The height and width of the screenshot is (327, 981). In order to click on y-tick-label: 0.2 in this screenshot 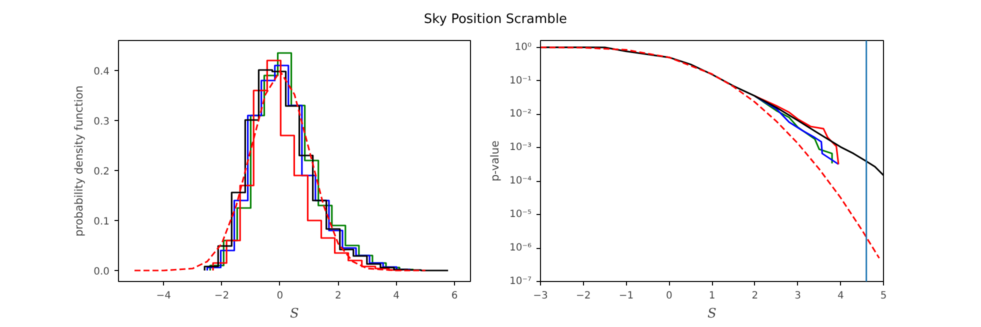, I will do `click(102, 172)`.